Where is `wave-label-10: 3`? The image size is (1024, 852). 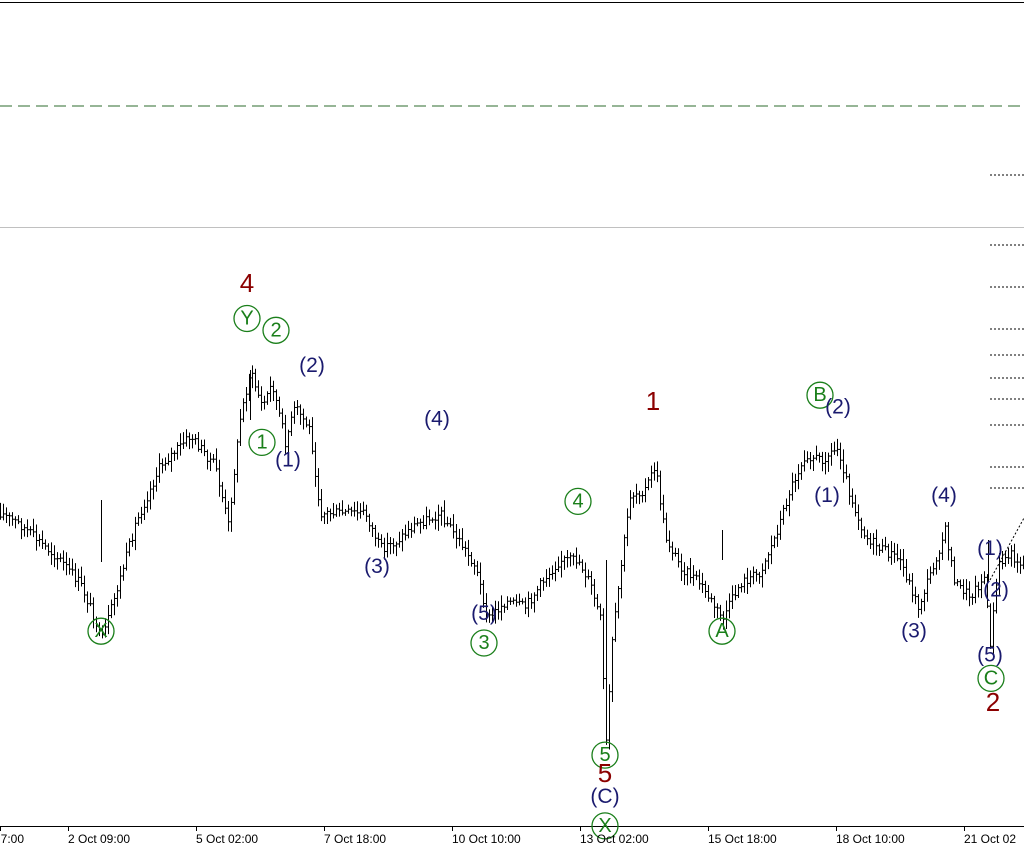
wave-label-10: 3 is located at coordinates (484, 643).